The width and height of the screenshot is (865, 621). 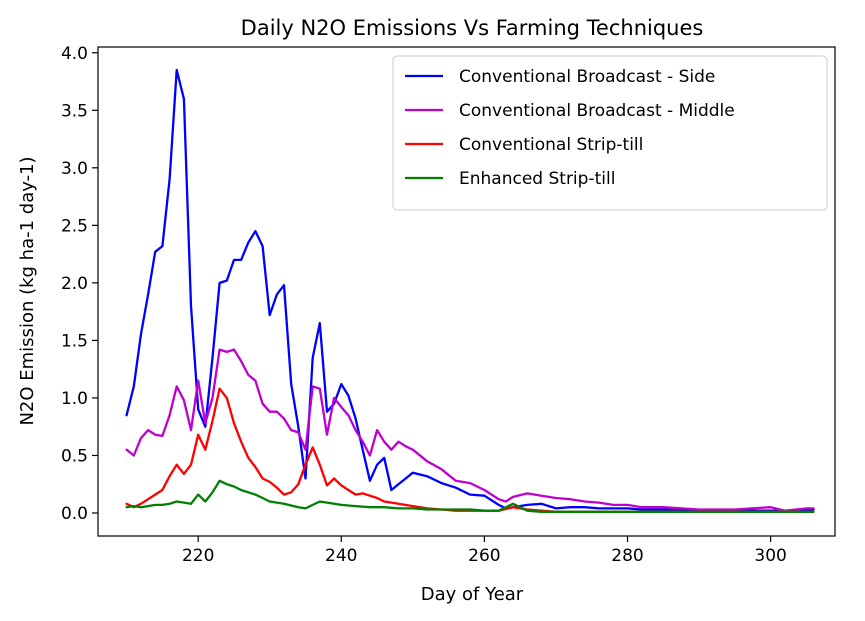 I want to click on legend-box, so click(x=610, y=133).